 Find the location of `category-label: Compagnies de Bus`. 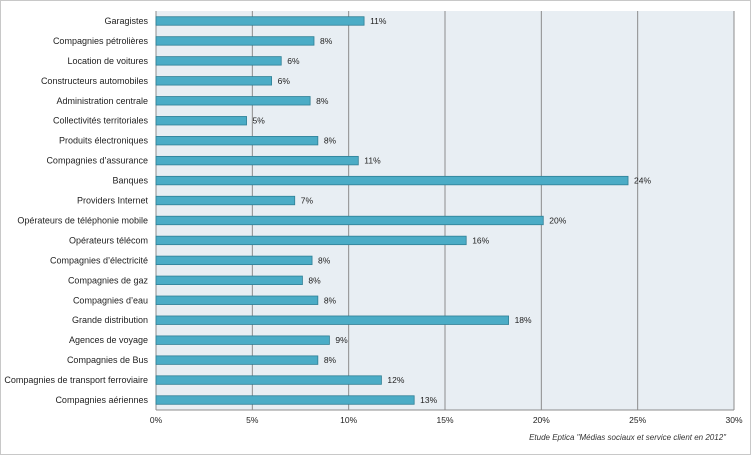

category-label: Compagnies de Bus is located at coordinates (108, 360).